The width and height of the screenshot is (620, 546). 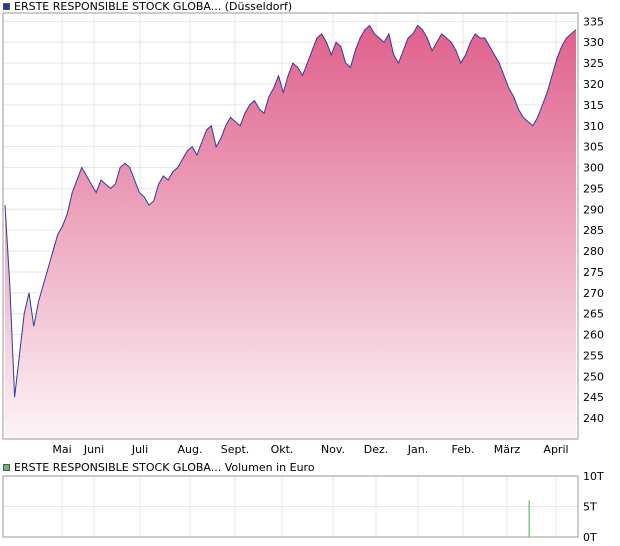 What do you see at coordinates (93, 449) in the screenshot?
I see `price-x-tick-label: Juni` at bounding box center [93, 449].